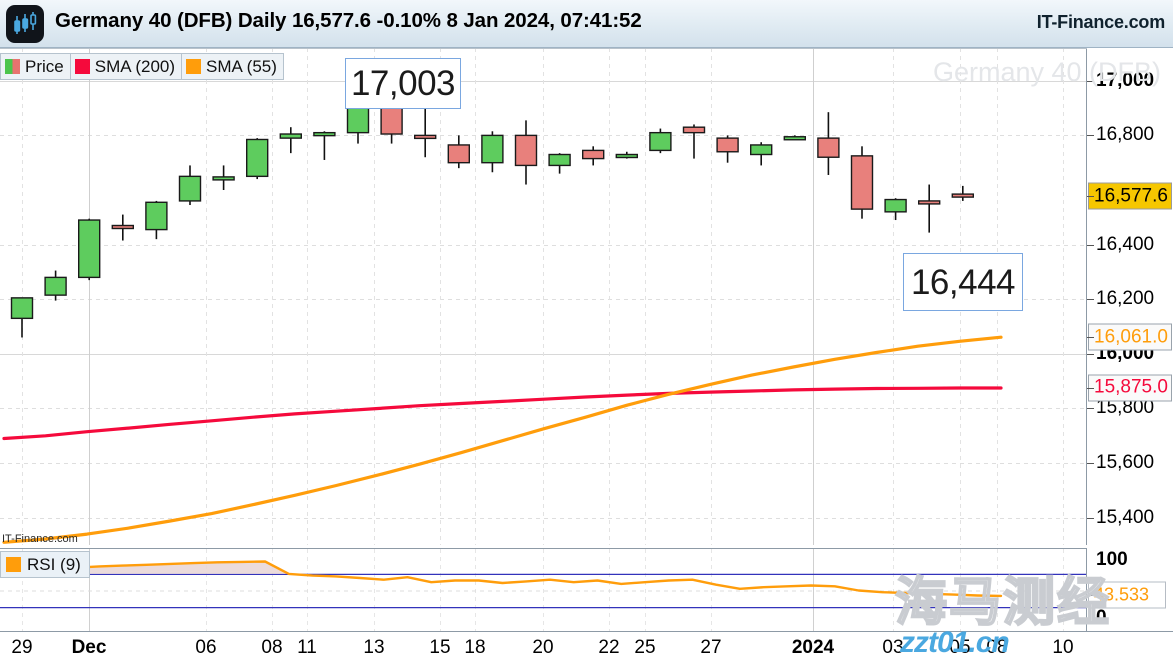 The width and height of the screenshot is (1173, 660). What do you see at coordinates (1112, 559) in the screenshot?
I see `rsi-axis-top-label: 100` at bounding box center [1112, 559].